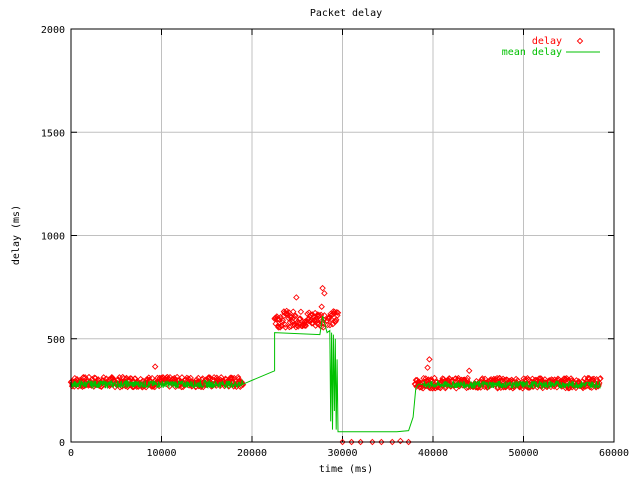  Describe the element at coordinates (523, 453) in the screenshot. I see `x-tick-label: 50000` at that location.